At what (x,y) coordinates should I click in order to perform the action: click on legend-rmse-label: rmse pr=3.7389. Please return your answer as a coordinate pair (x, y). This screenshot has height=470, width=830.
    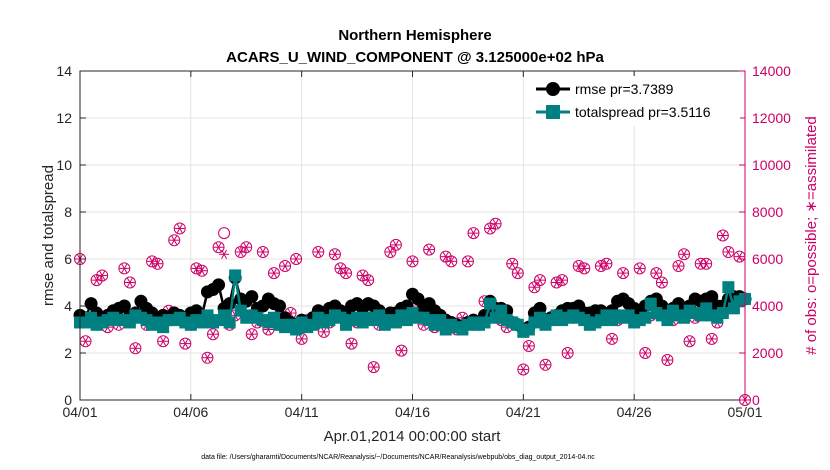
    Looking at the image, I should click on (624, 89).